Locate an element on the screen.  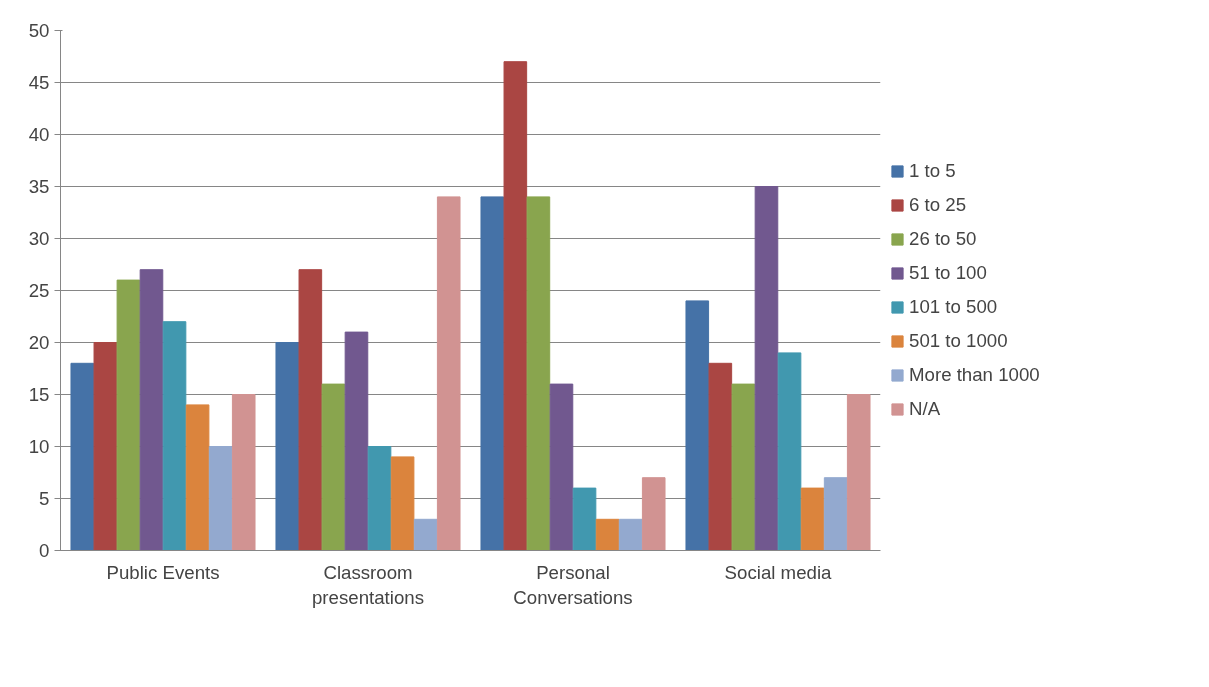
y-tick-label: 25 is located at coordinates (39, 290).